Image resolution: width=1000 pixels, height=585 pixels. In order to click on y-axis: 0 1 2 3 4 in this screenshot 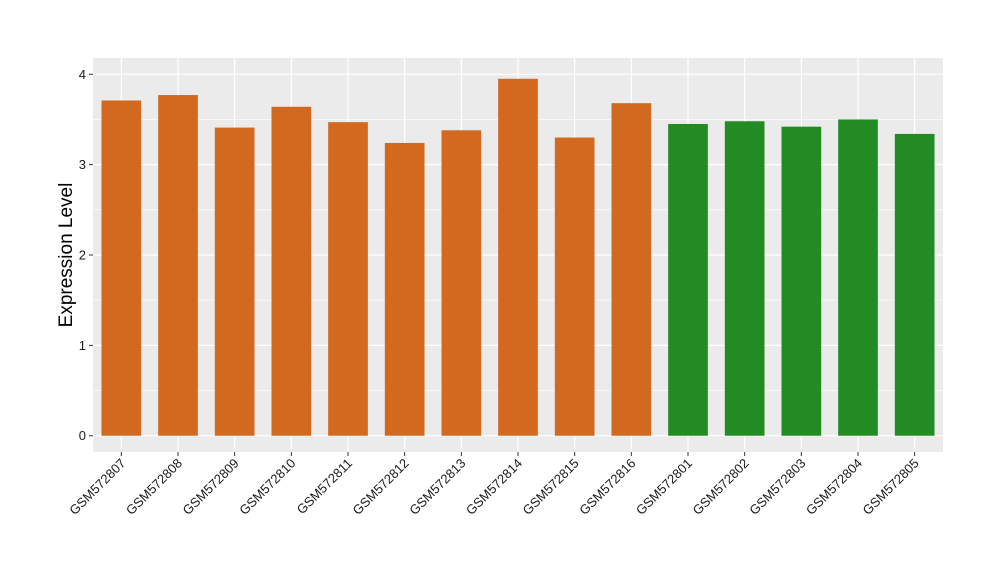, I will do `click(86, 255)`.